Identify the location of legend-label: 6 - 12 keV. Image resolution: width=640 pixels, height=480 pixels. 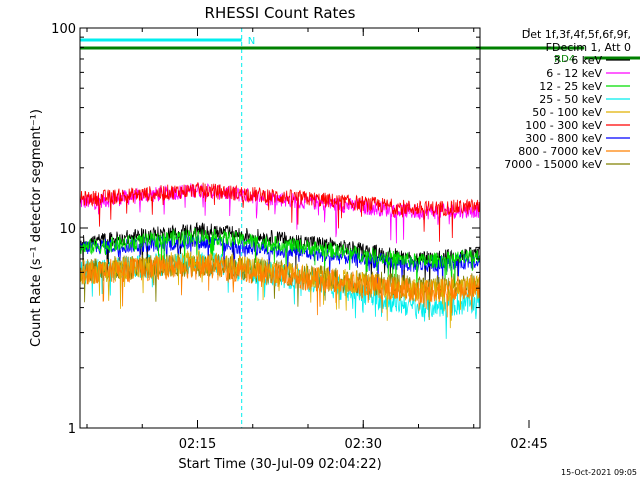
(574, 73).